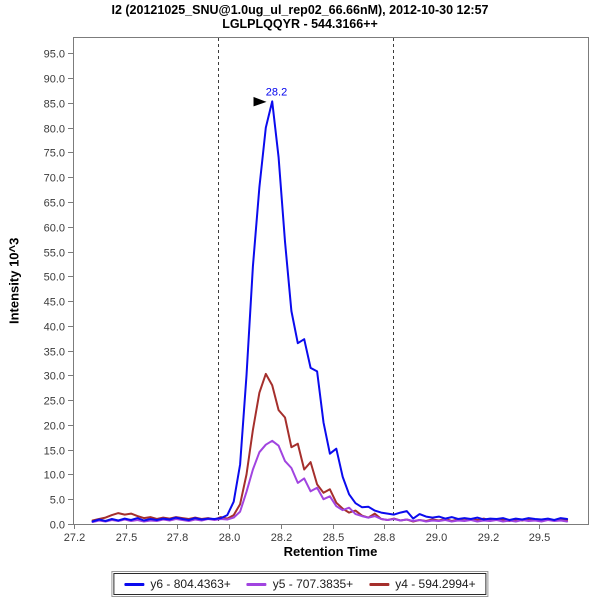 The image size is (600, 600). I want to click on x-tick-label: 29.5, so click(539, 538).